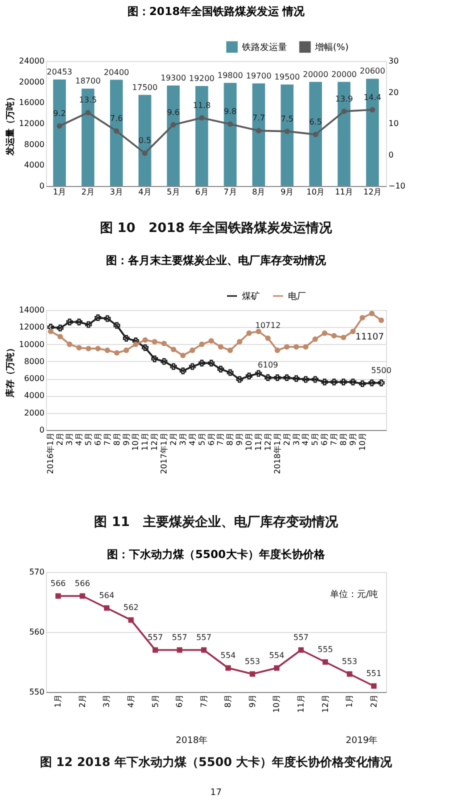  Describe the element at coordinates (106, 595) in the screenshot. I see `data-label: 564` at that location.